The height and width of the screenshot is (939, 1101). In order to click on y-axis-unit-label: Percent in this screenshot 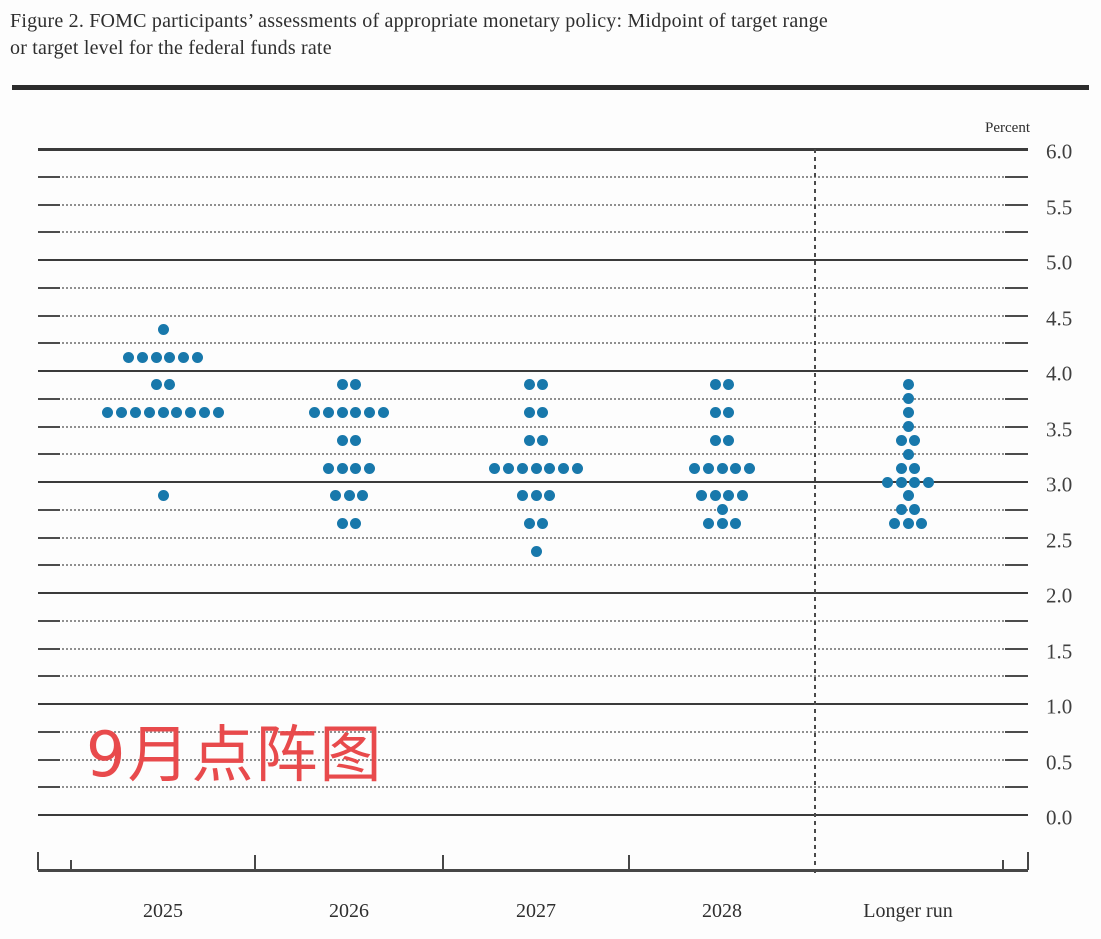, I will do `click(1007, 128)`.